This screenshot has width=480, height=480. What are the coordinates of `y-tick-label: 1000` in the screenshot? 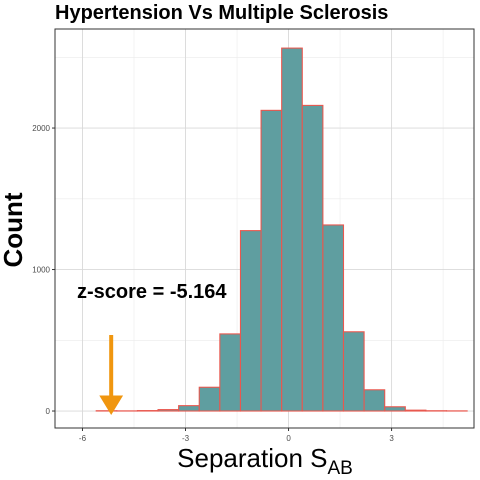 It's located at (41, 270).